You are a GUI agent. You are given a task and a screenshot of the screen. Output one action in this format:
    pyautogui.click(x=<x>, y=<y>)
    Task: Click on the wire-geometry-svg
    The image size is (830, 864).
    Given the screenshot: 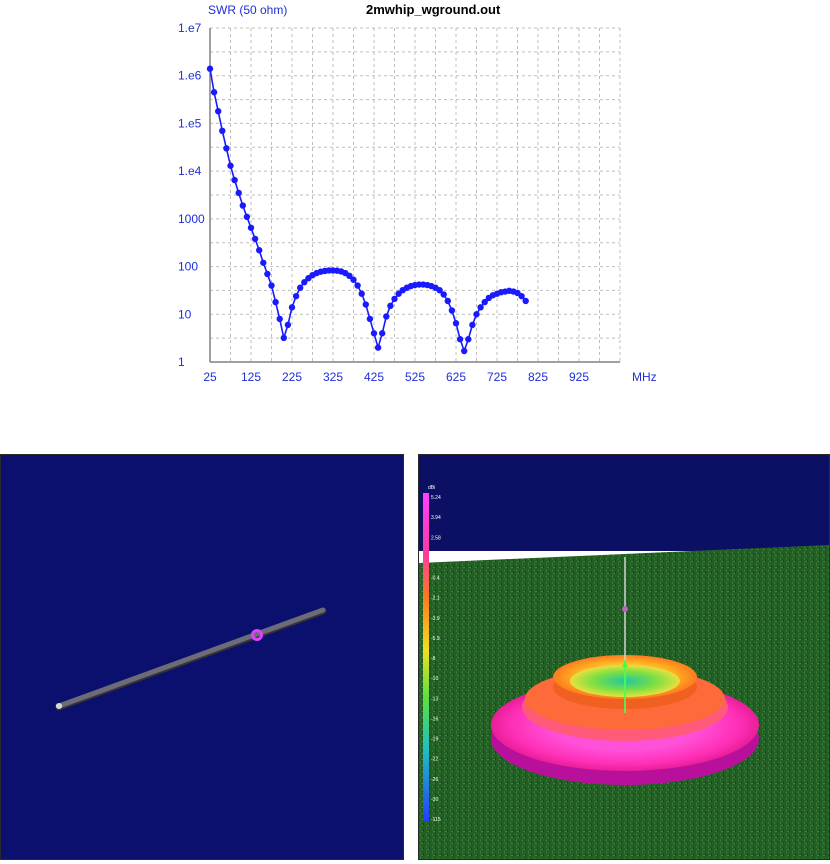 What is the action you would take?
    pyautogui.click(x=191, y=659)
    